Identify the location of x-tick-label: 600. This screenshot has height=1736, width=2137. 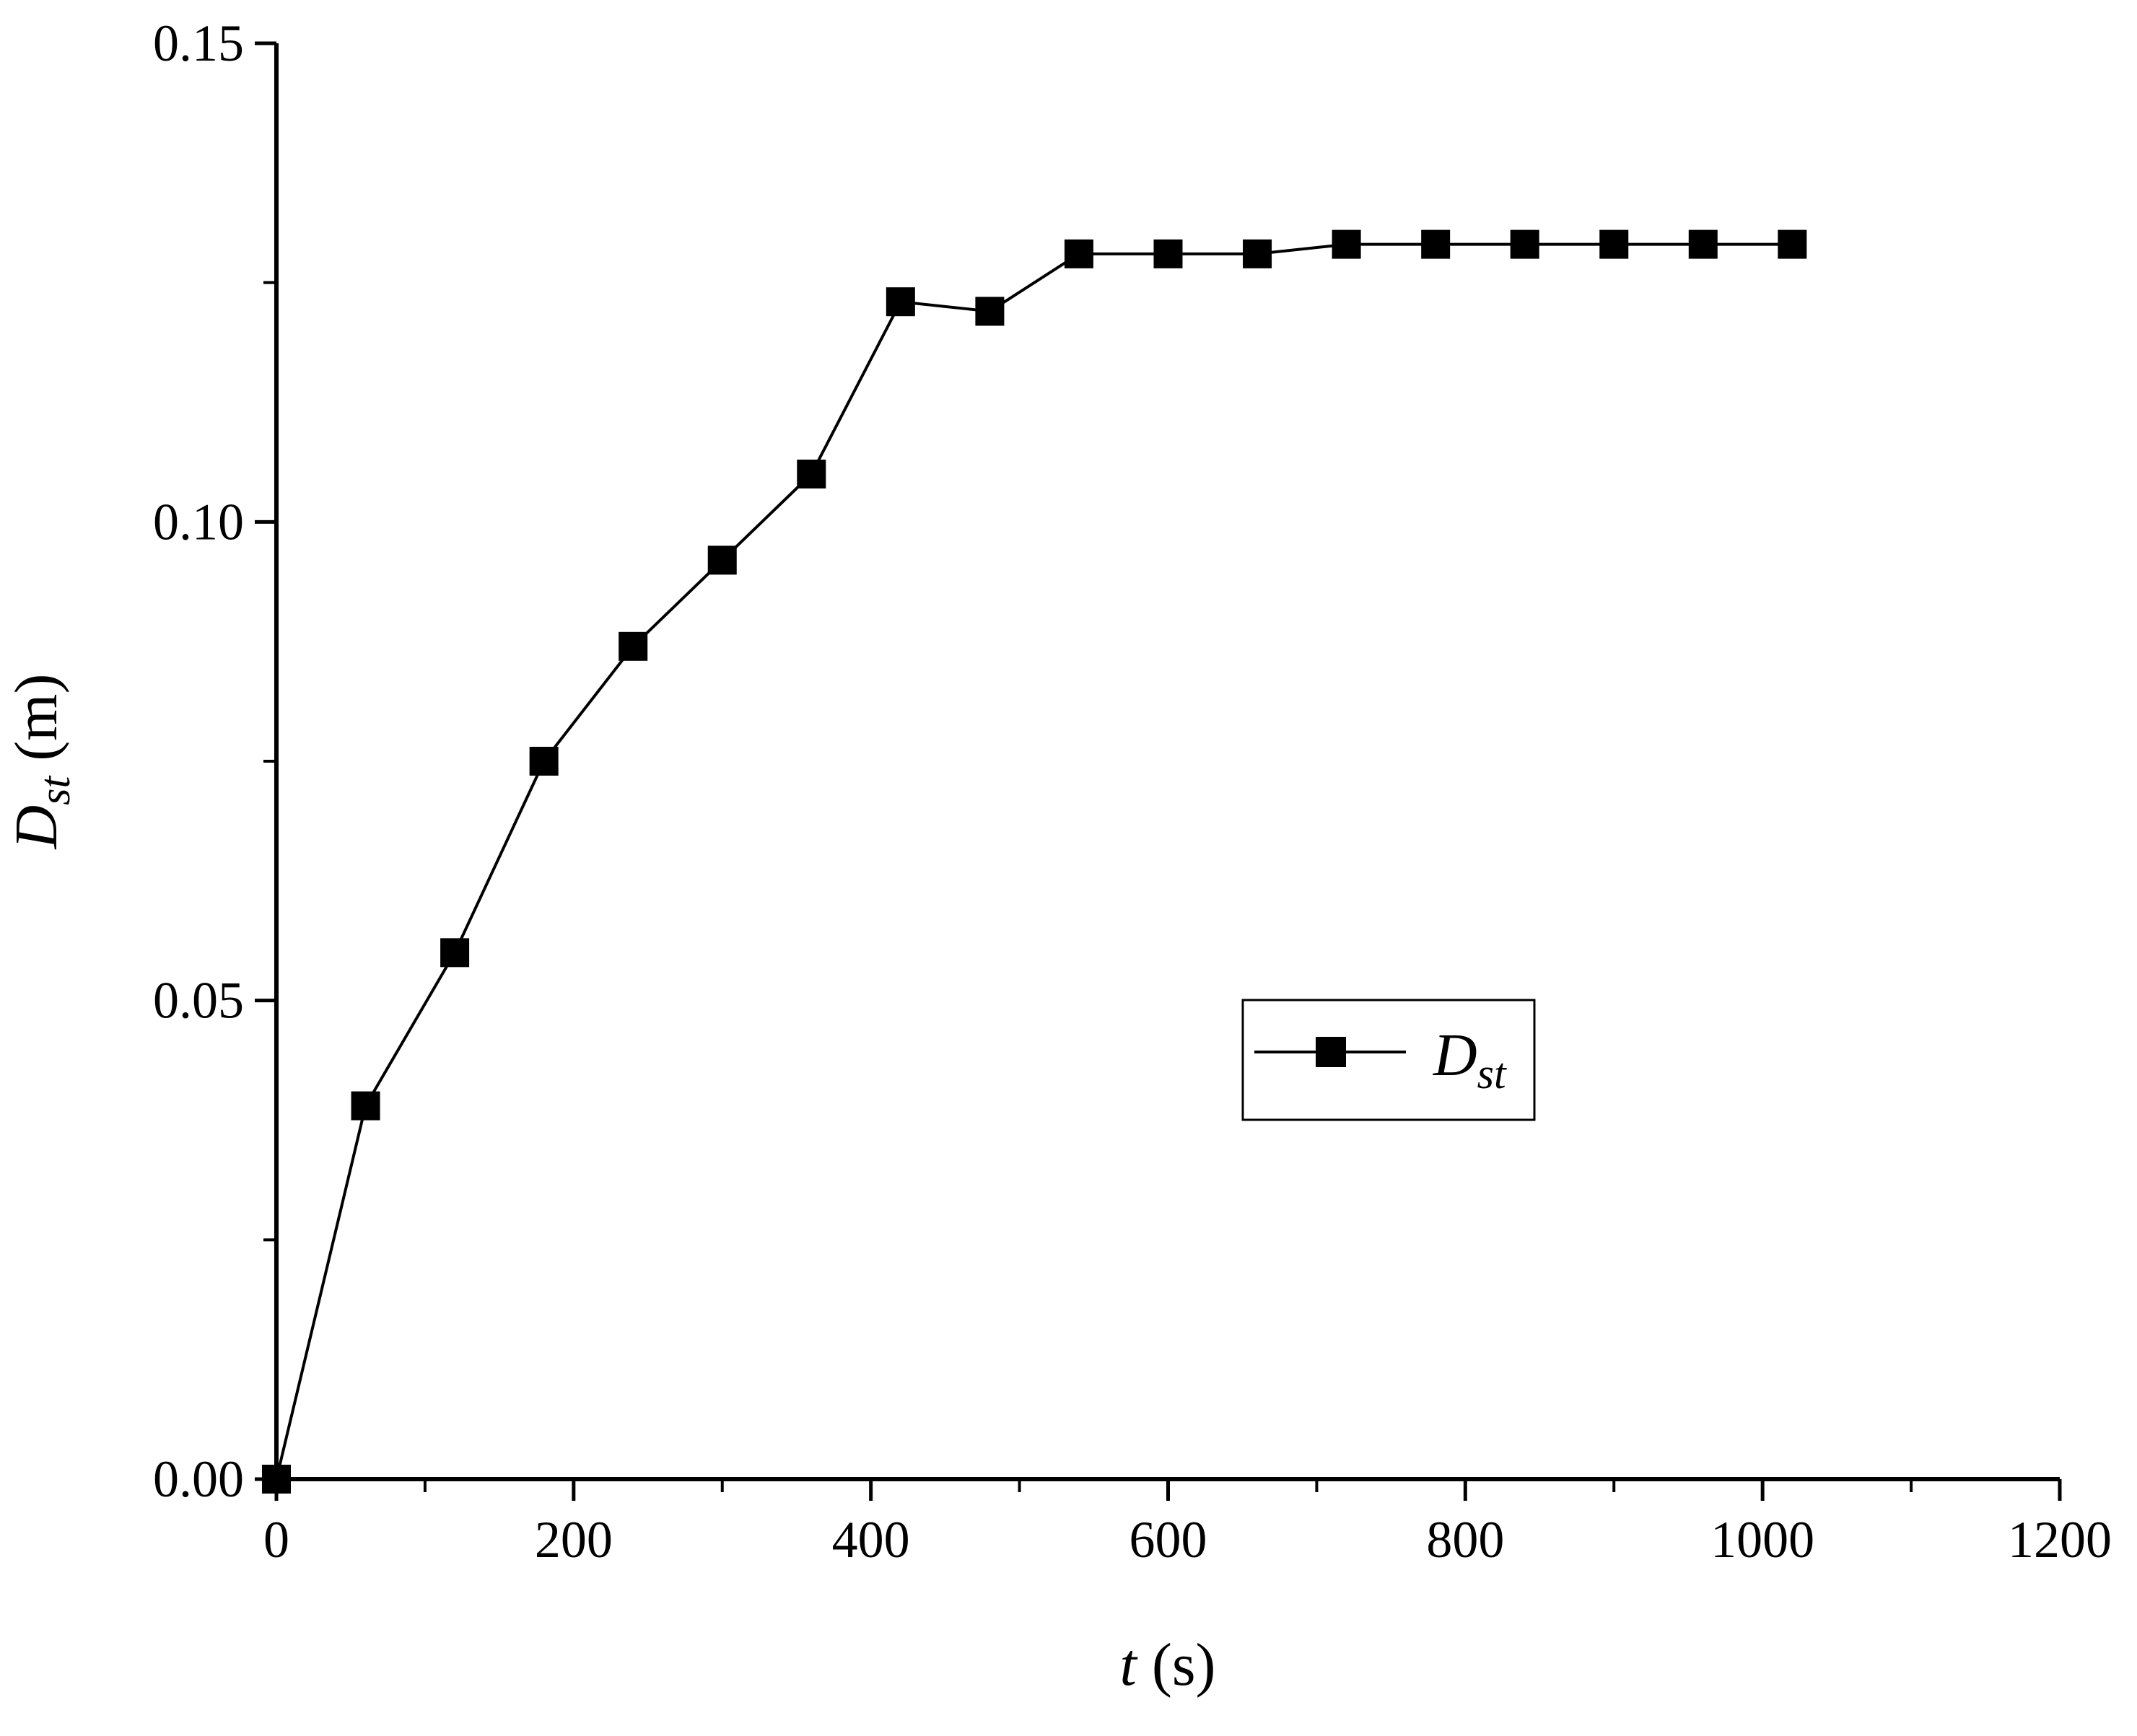
(1168, 1540).